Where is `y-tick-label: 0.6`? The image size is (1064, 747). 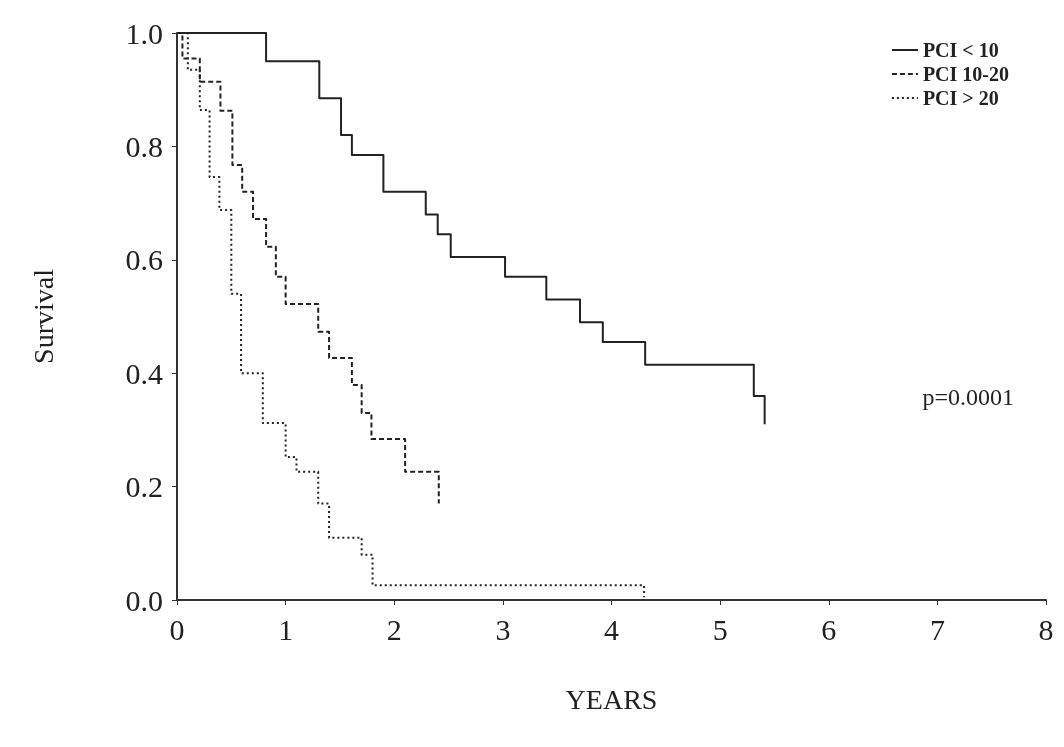
y-tick-label: 0.6 is located at coordinates (144, 260).